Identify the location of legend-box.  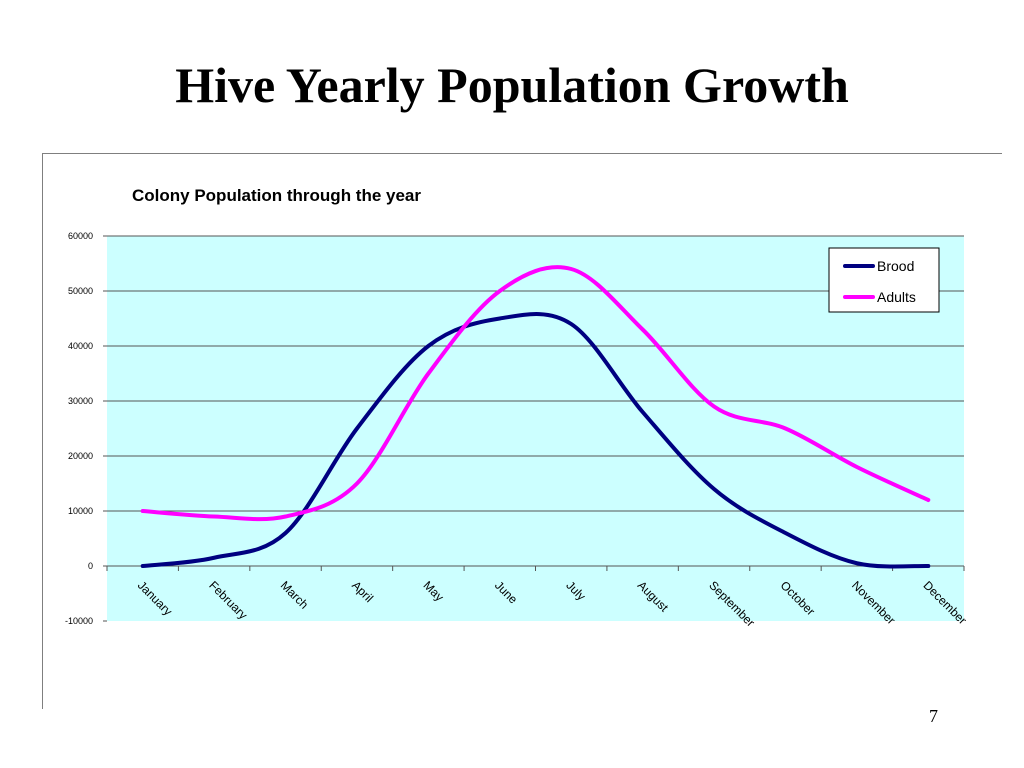
(884, 280).